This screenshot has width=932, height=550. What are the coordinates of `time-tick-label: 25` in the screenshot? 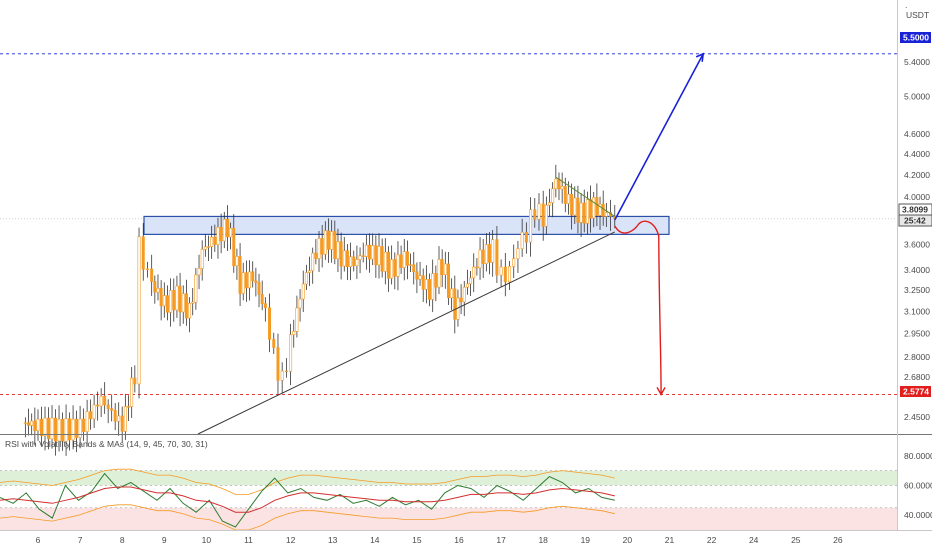 It's located at (796, 540).